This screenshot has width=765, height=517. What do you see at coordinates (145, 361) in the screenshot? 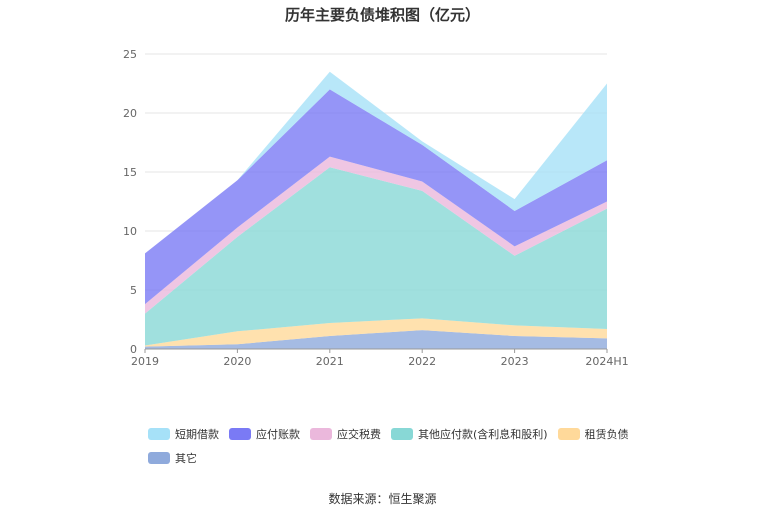
I see `x-tick-label: 2019` at bounding box center [145, 361].